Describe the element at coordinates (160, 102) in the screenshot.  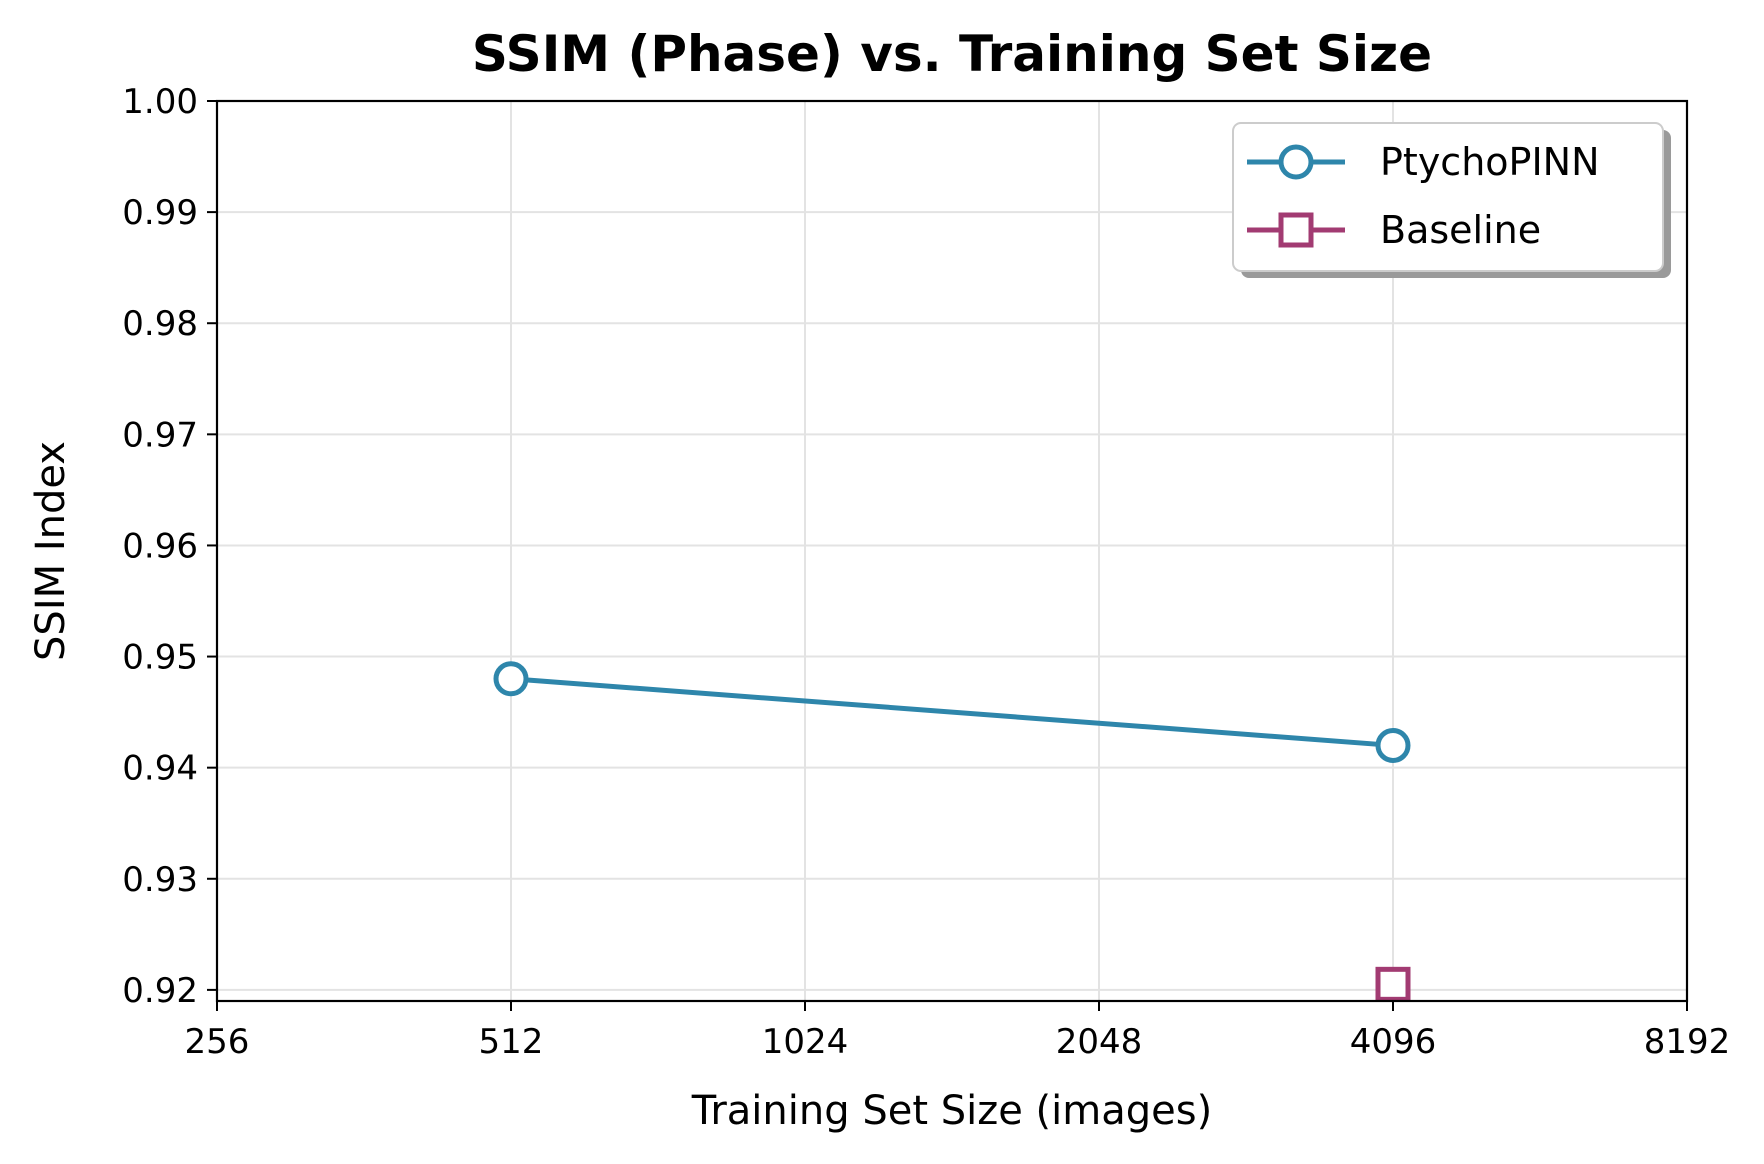
I see `y-tick-label: 1.00` at that location.